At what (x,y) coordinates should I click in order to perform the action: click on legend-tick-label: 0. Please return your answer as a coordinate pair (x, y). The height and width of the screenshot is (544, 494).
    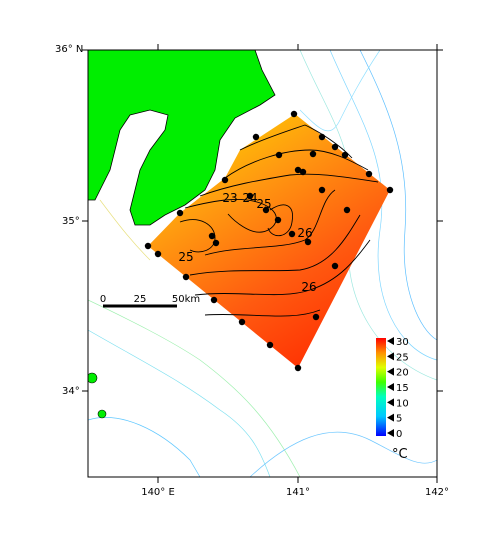
    Looking at the image, I should click on (399, 434).